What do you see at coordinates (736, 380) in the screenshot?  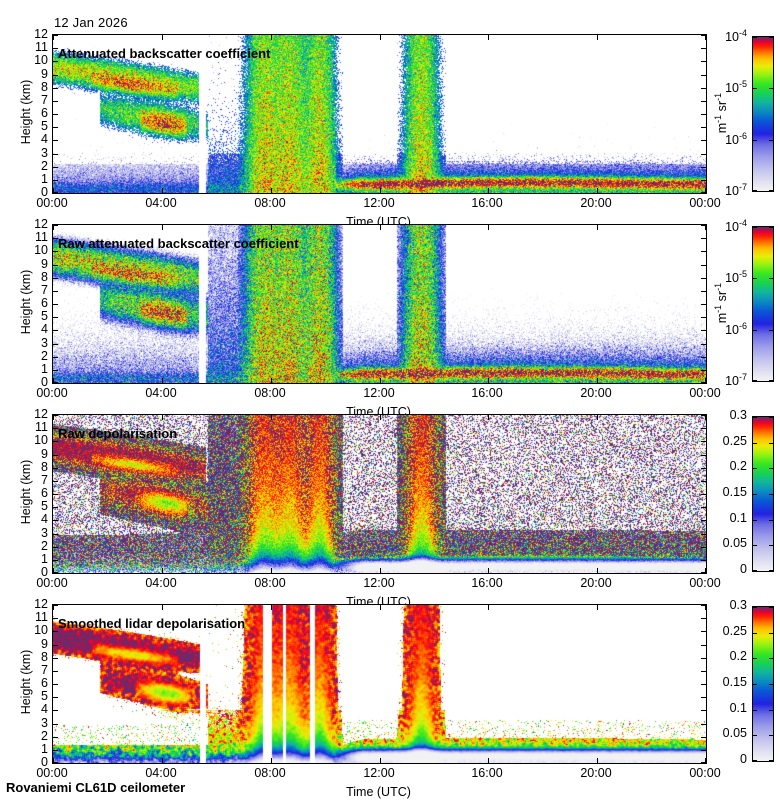 I see `colorbar-tick-label: 10⁻⁷` at bounding box center [736, 380].